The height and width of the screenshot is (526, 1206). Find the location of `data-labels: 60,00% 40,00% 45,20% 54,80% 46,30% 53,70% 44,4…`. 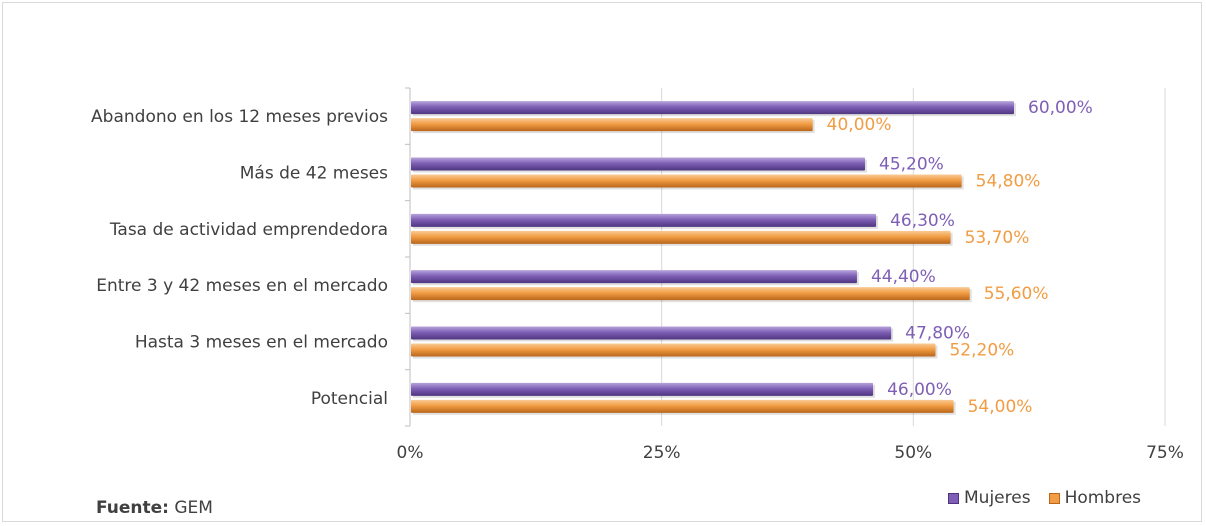

data-labels: 60,00% 40,00% 45,20% 54,80% 46,30% 53,70% 44,4… is located at coordinates (960, 257).